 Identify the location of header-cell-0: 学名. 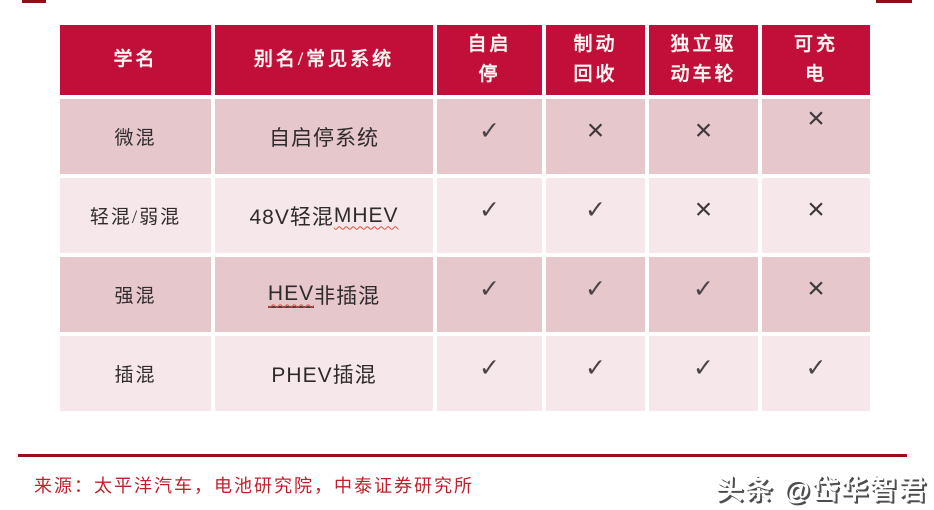
(135, 60).